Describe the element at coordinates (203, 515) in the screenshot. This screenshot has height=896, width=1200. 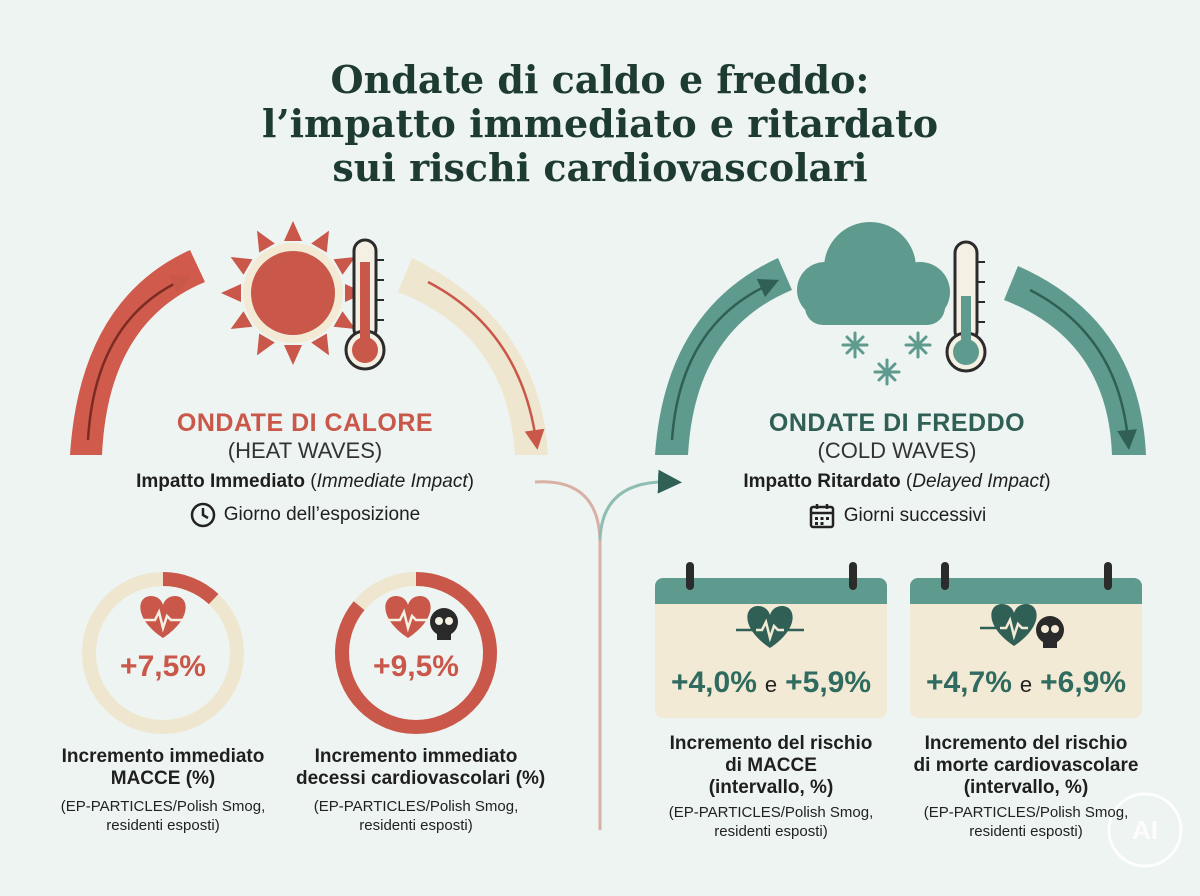
I see `clock-icon` at that location.